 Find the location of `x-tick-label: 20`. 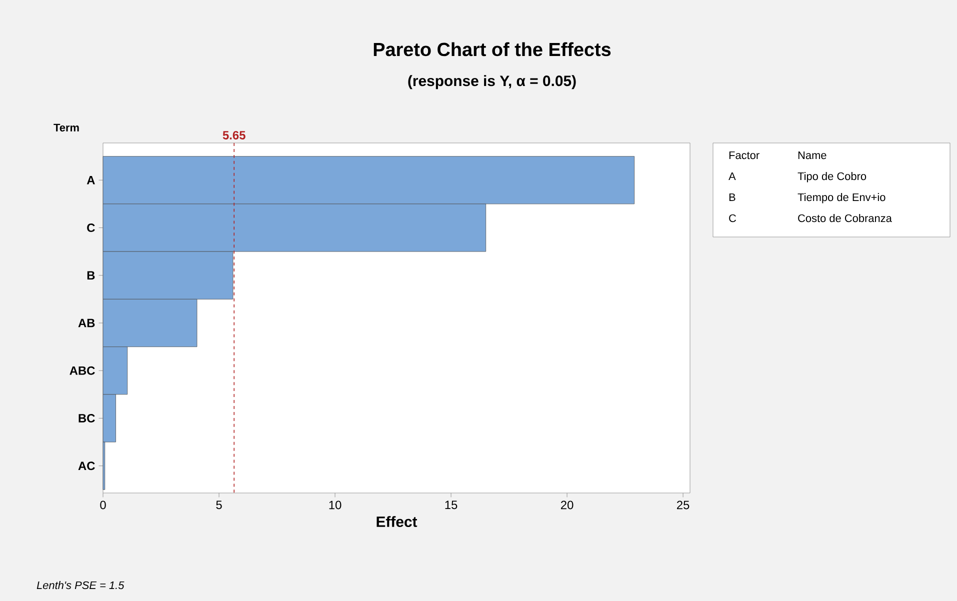

x-tick-label: 20 is located at coordinates (567, 505).